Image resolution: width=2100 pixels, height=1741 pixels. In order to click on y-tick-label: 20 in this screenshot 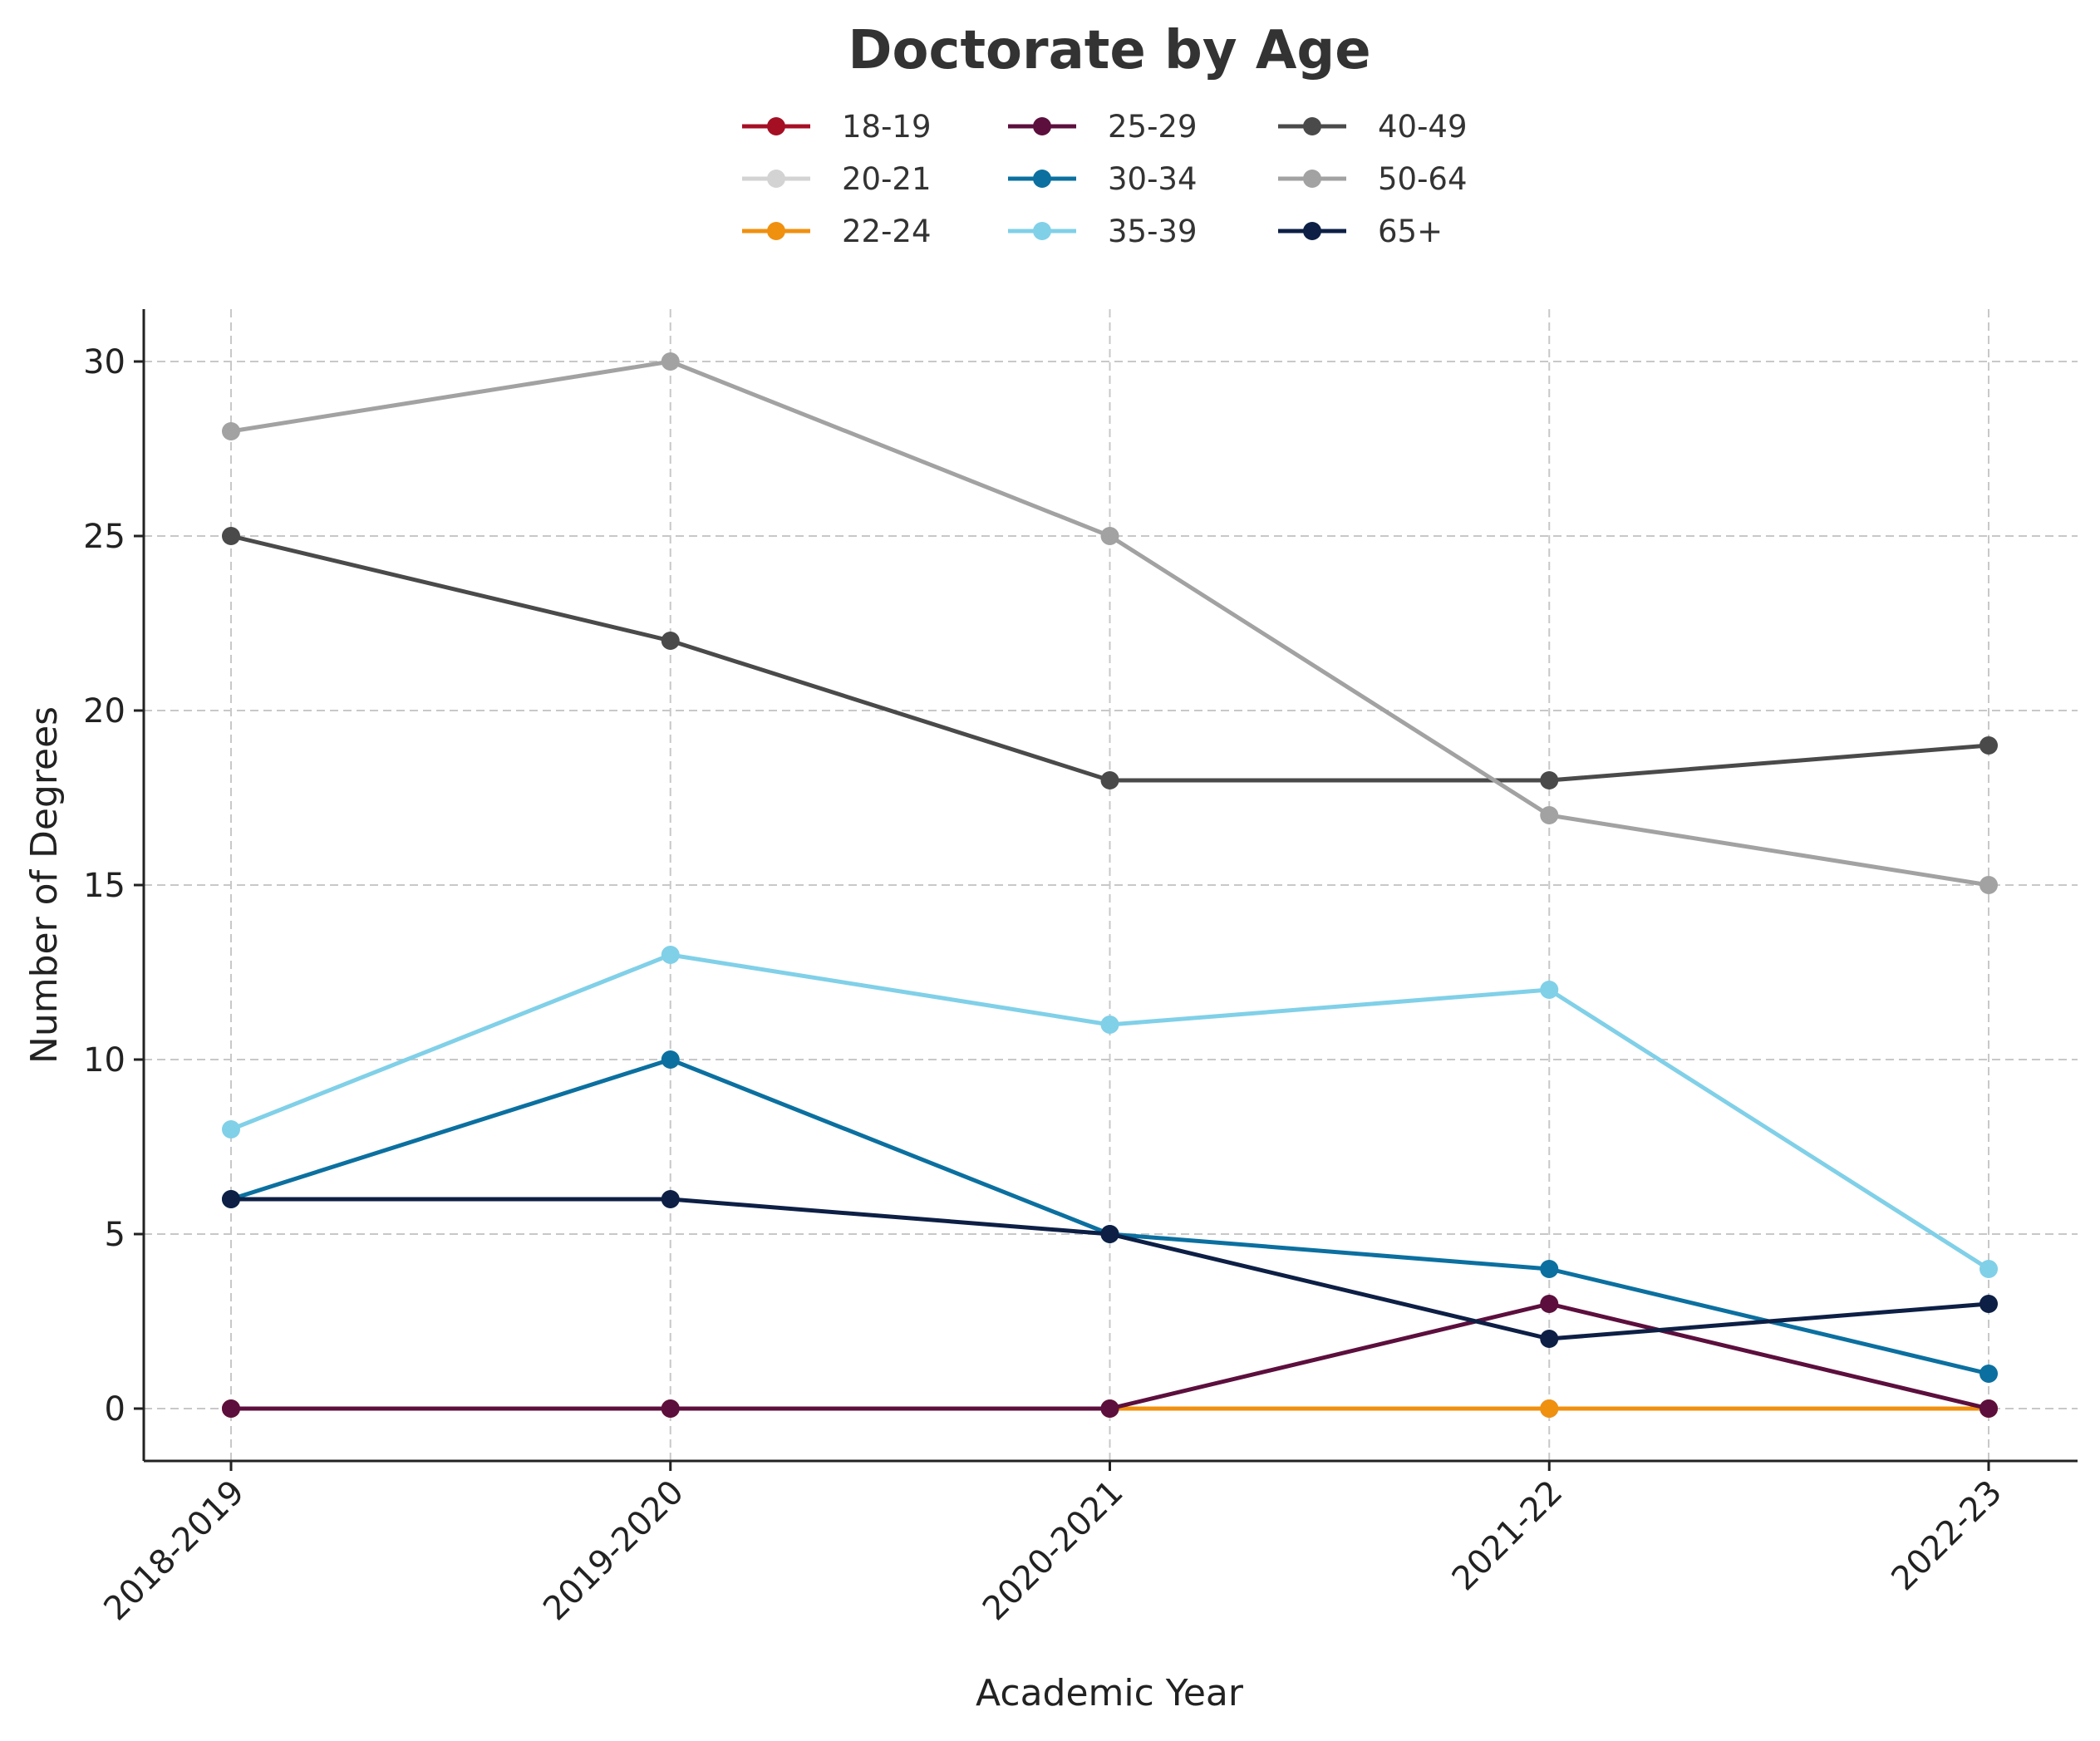, I will do `click(104, 711)`.